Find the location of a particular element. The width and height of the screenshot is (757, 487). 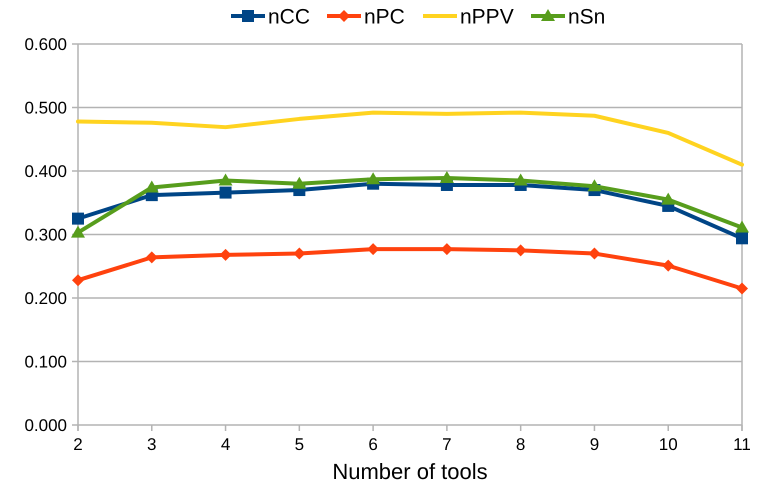

y-tick-label: 0.400 is located at coordinates (45, 171).